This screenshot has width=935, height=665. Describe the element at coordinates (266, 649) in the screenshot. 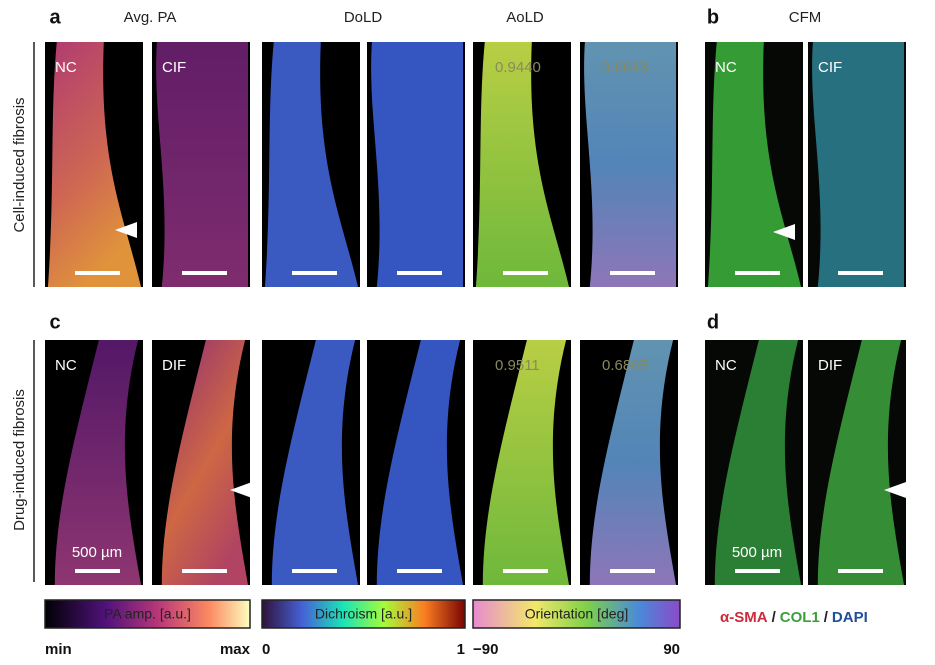

I see `colorbar-min: 0` at that location.